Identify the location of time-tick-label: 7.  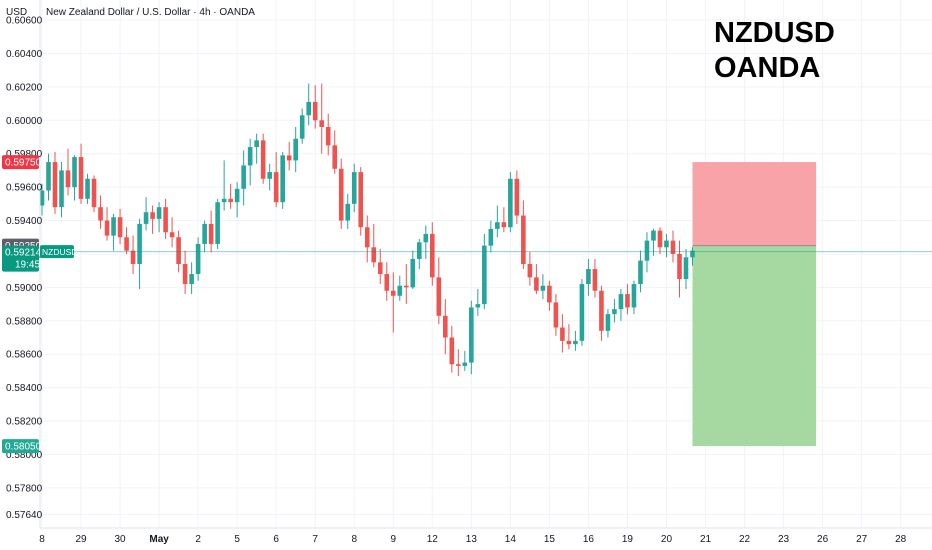
(315, 539).